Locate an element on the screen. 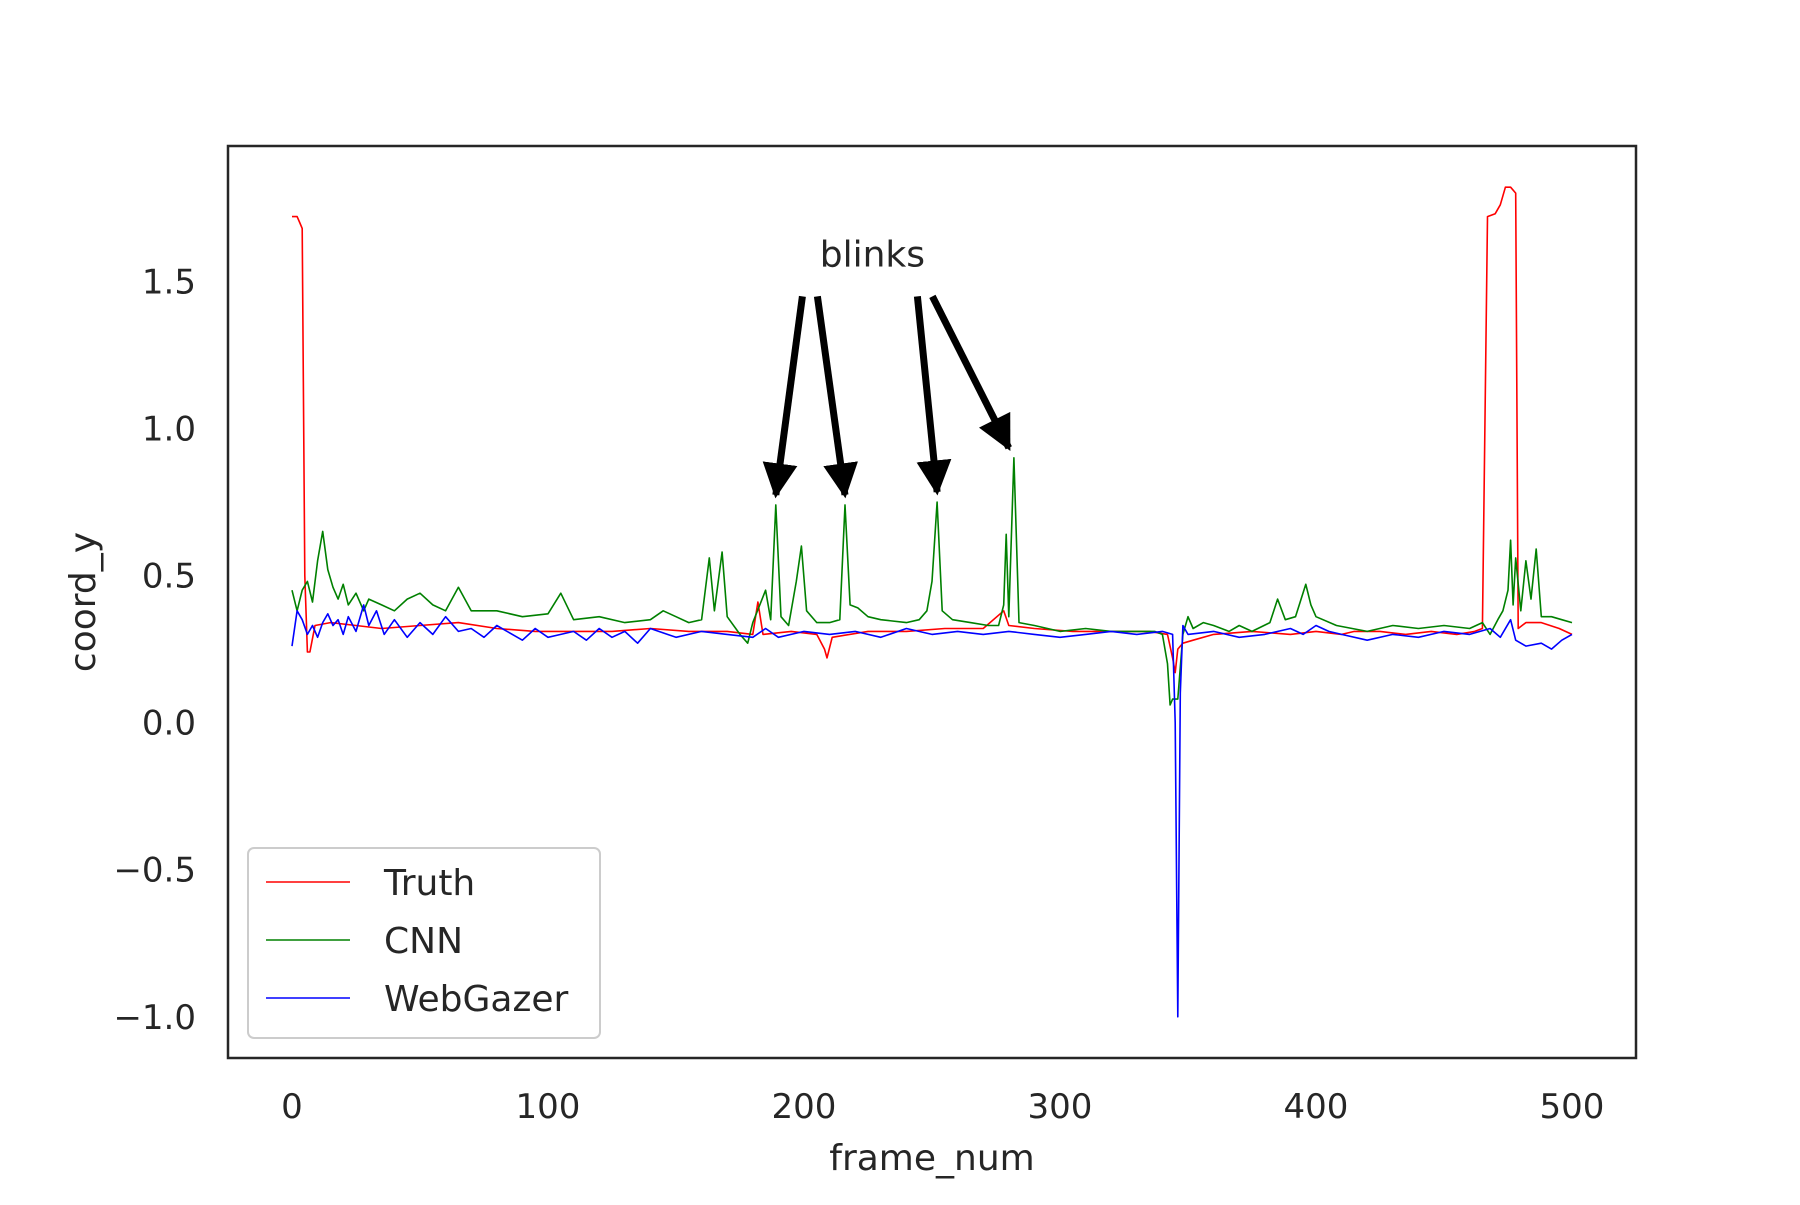 Image resolution: width=1800 pixels, height=1205 pixels. legend-label-truth: Truth is located at coordinates (429, 883).